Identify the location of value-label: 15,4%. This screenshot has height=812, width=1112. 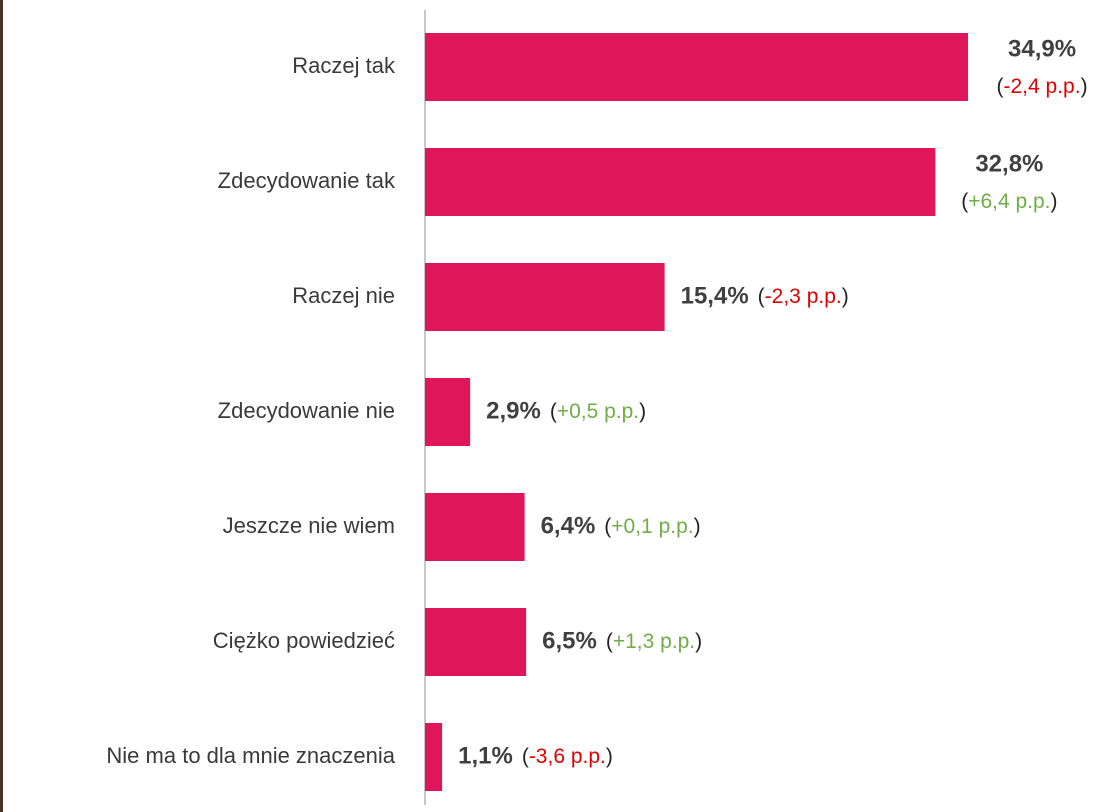
(715, 295).